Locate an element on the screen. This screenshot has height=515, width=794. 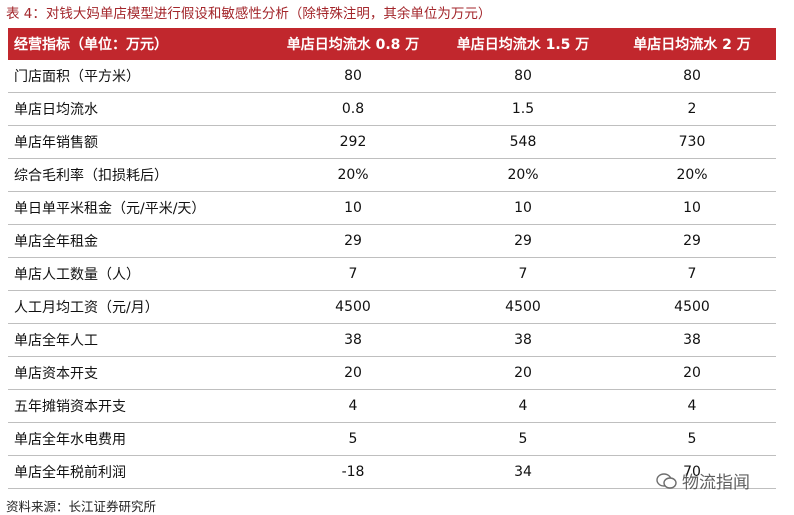
row-label: 单店人工数量（人） is located at coordinates (138, 274).